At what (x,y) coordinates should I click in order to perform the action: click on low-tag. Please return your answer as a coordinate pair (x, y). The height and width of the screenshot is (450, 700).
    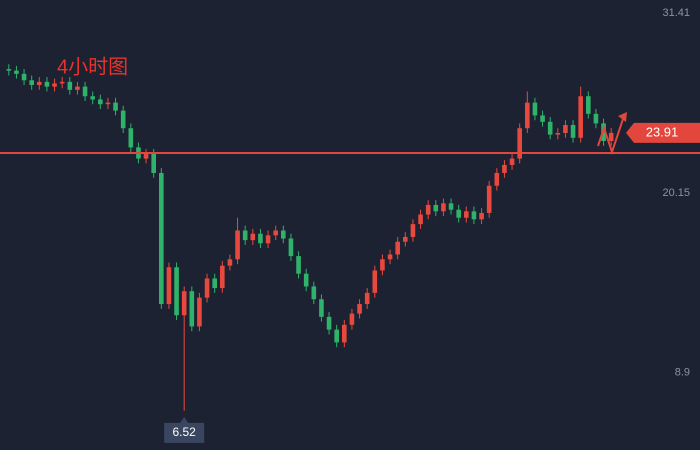
    Looking at the image, I should click on (184, 429).